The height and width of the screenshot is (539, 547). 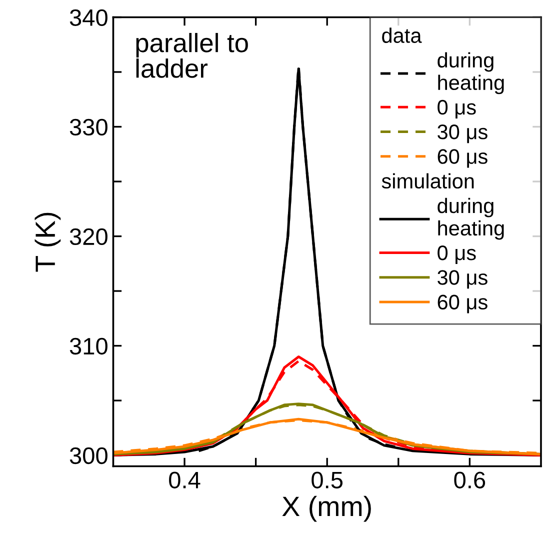 I want to click on y-tick-label: 320, so click(x=89, y=237).